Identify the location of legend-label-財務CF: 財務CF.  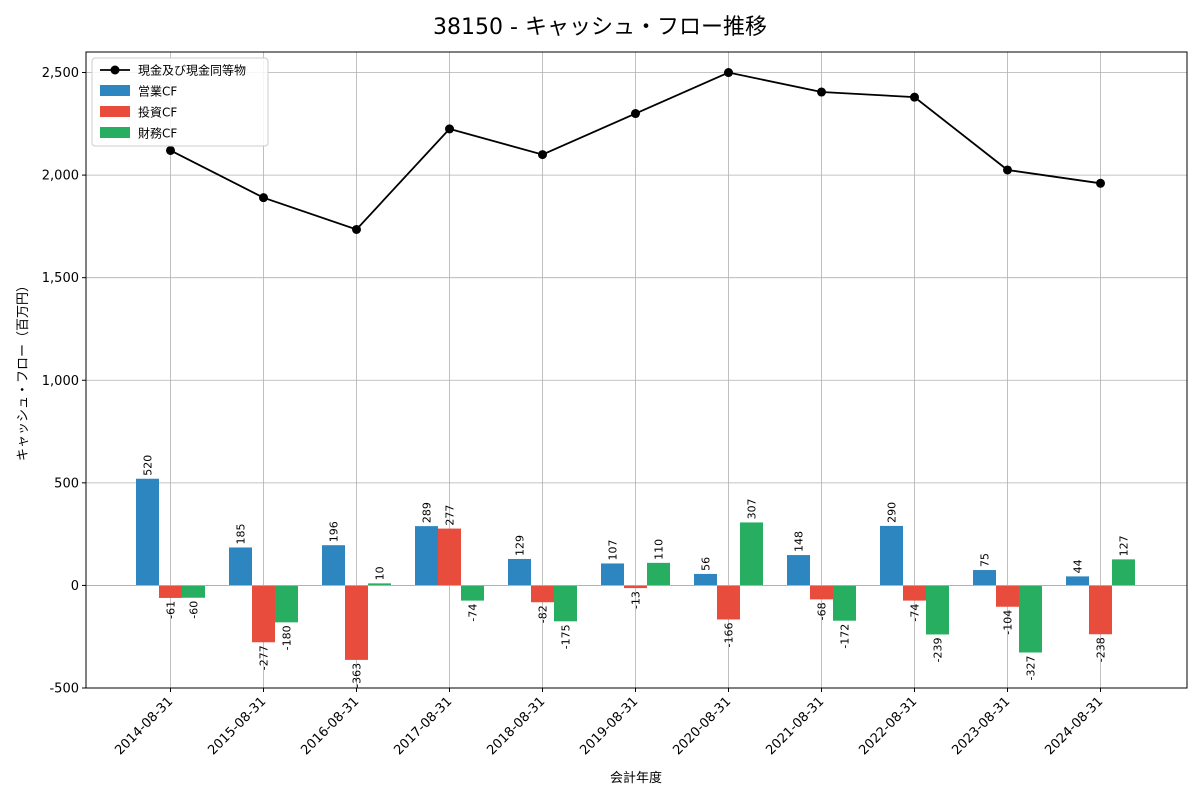
(157, 133).